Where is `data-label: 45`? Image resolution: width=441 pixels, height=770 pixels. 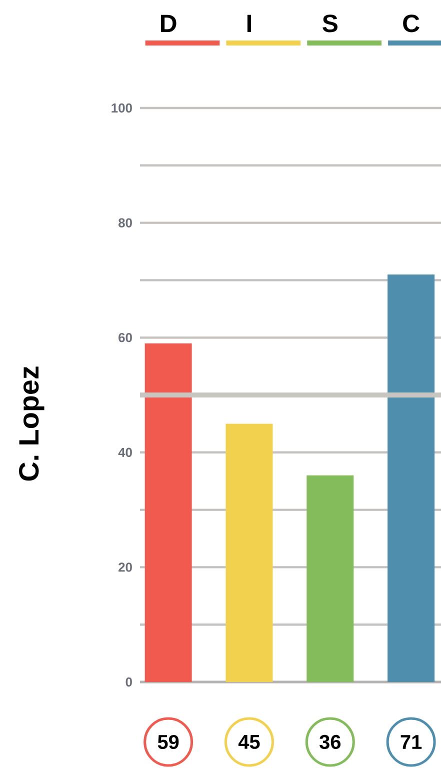 data-label: 45 is located at coordinates (249, 742).